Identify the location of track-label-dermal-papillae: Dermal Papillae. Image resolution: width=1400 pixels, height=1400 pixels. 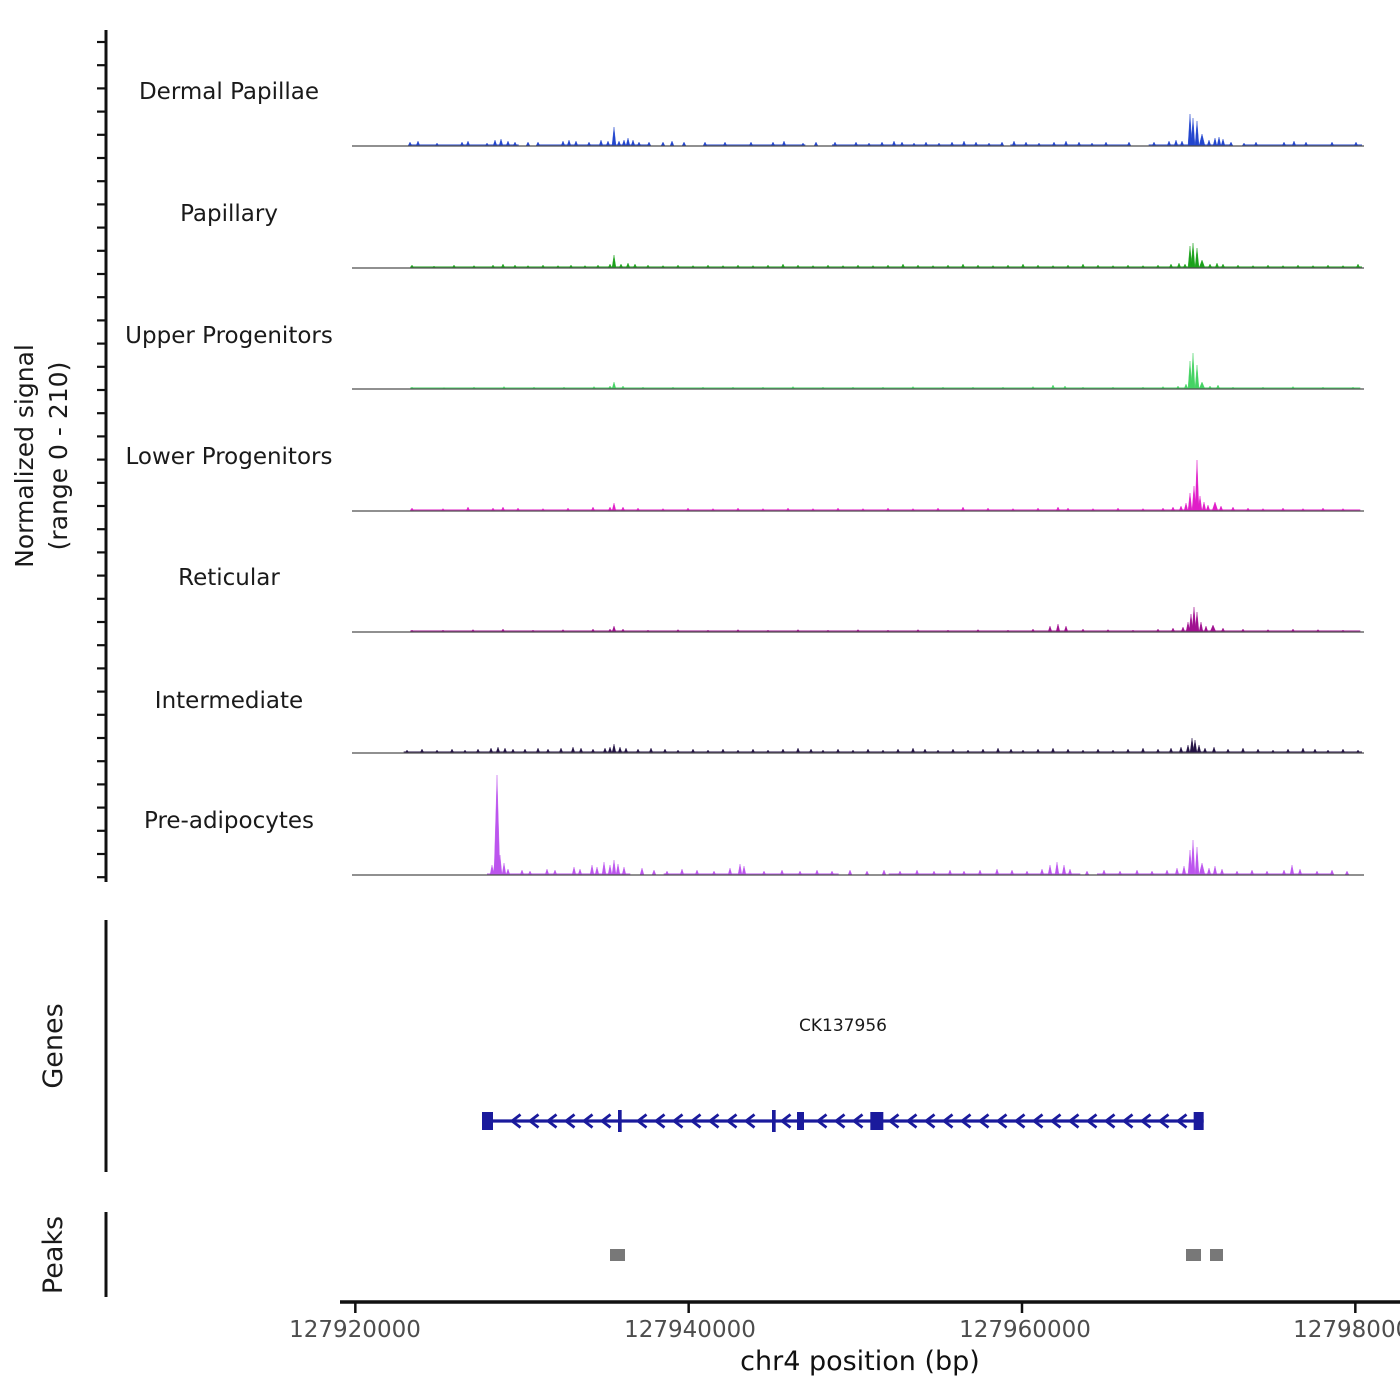
(229, 92).